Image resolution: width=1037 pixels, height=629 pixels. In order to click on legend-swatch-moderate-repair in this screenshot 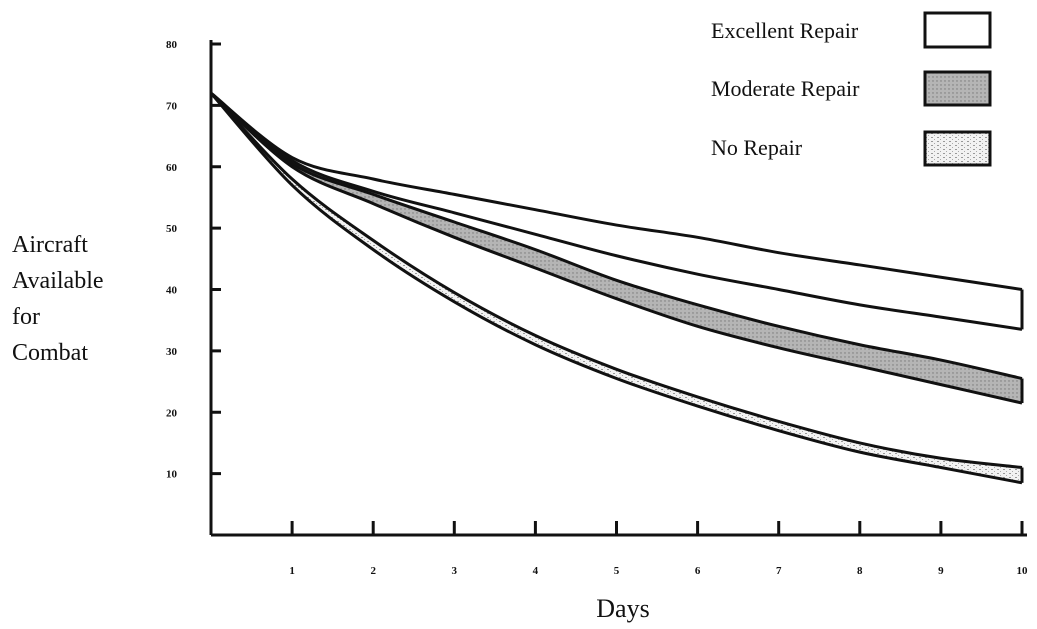, I will do `click(957, 88)`.